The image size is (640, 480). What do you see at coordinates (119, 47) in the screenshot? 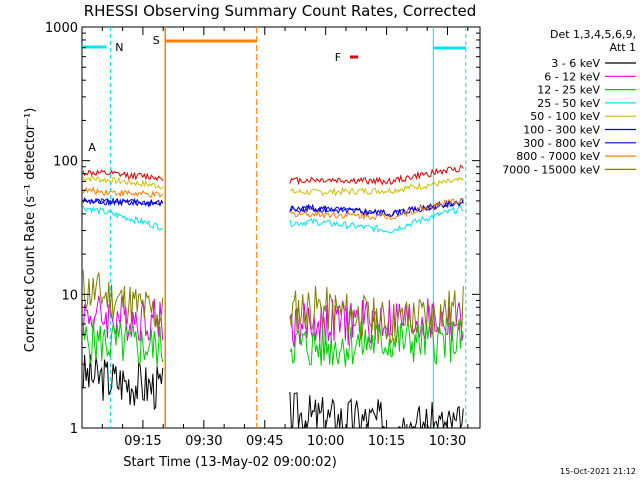
I see `marker-label-n: N` at bounding box center [119, 47].